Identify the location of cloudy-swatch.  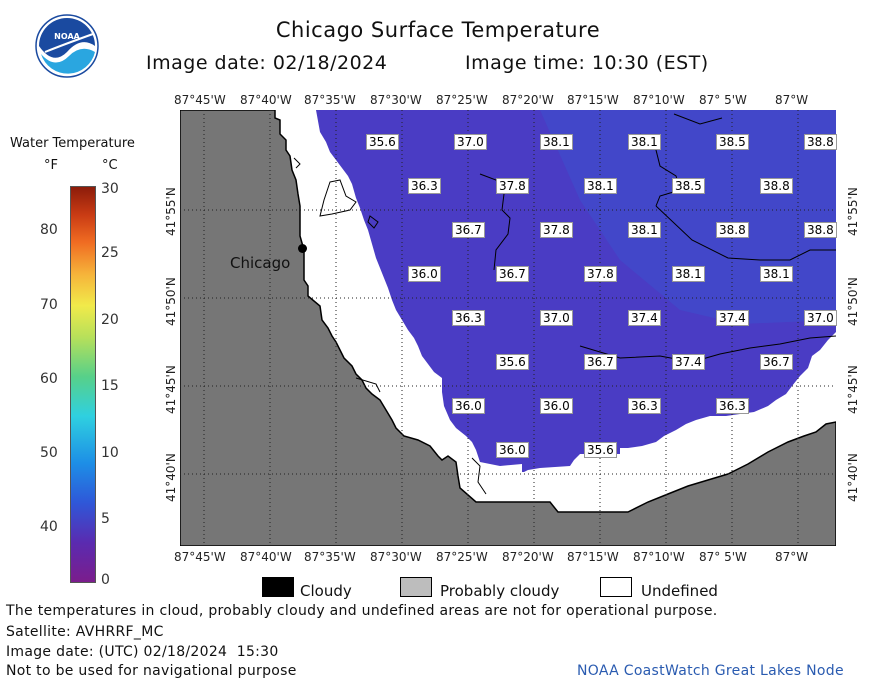
(278, 587).